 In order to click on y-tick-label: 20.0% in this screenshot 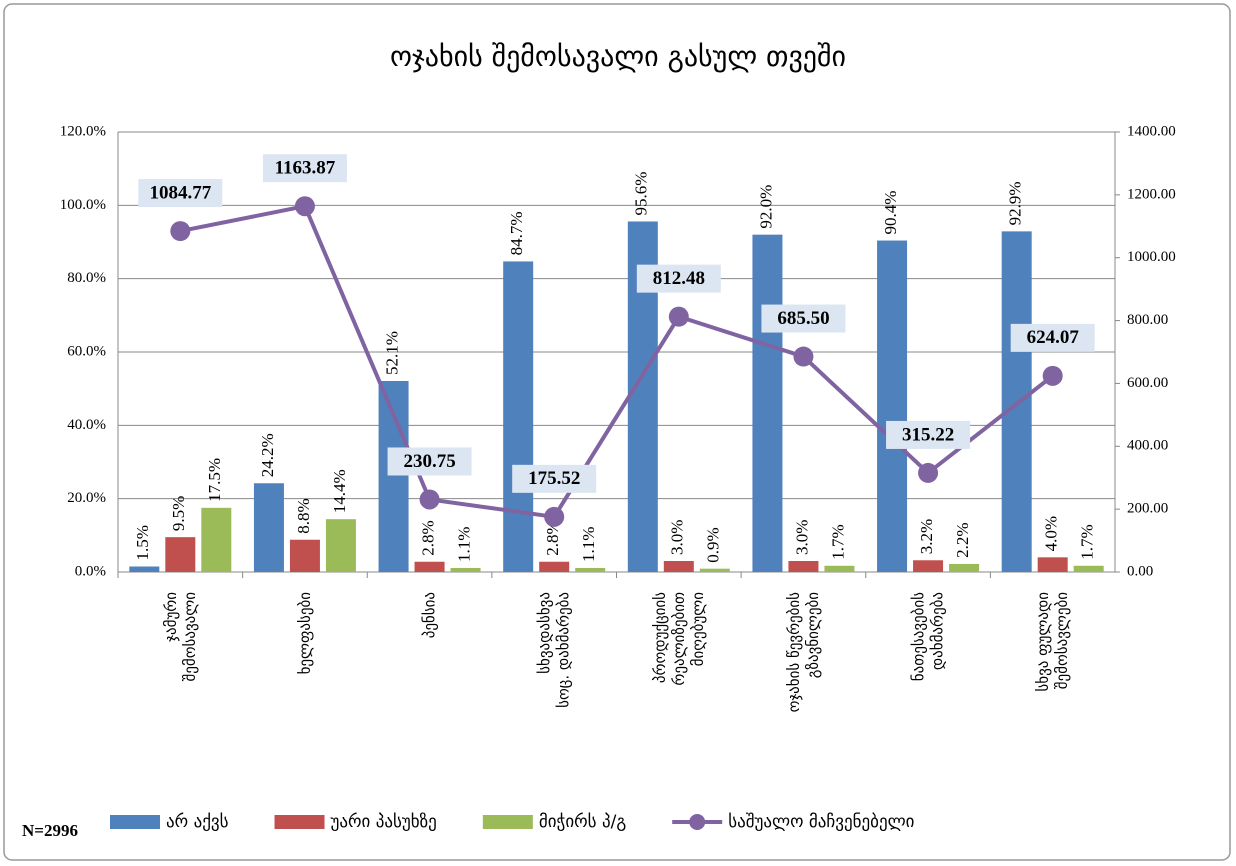, I will do `click(86, 498)`.